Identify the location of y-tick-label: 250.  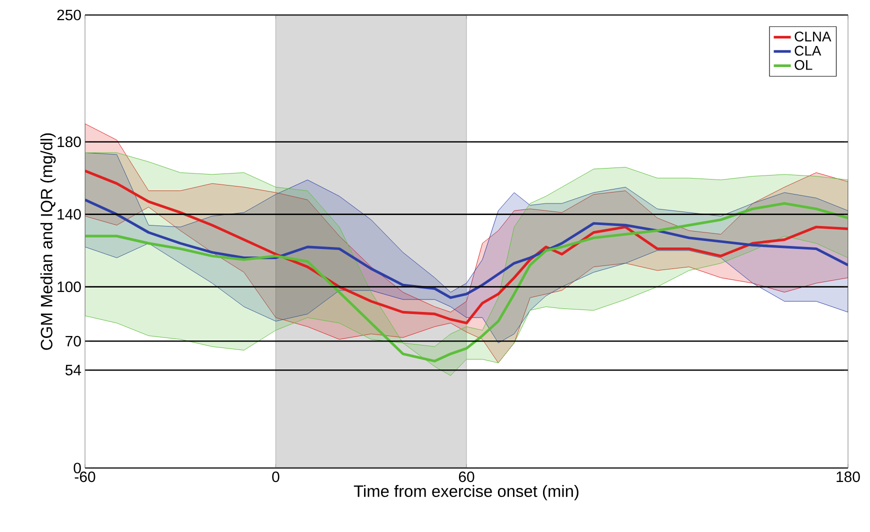
(69, 15).